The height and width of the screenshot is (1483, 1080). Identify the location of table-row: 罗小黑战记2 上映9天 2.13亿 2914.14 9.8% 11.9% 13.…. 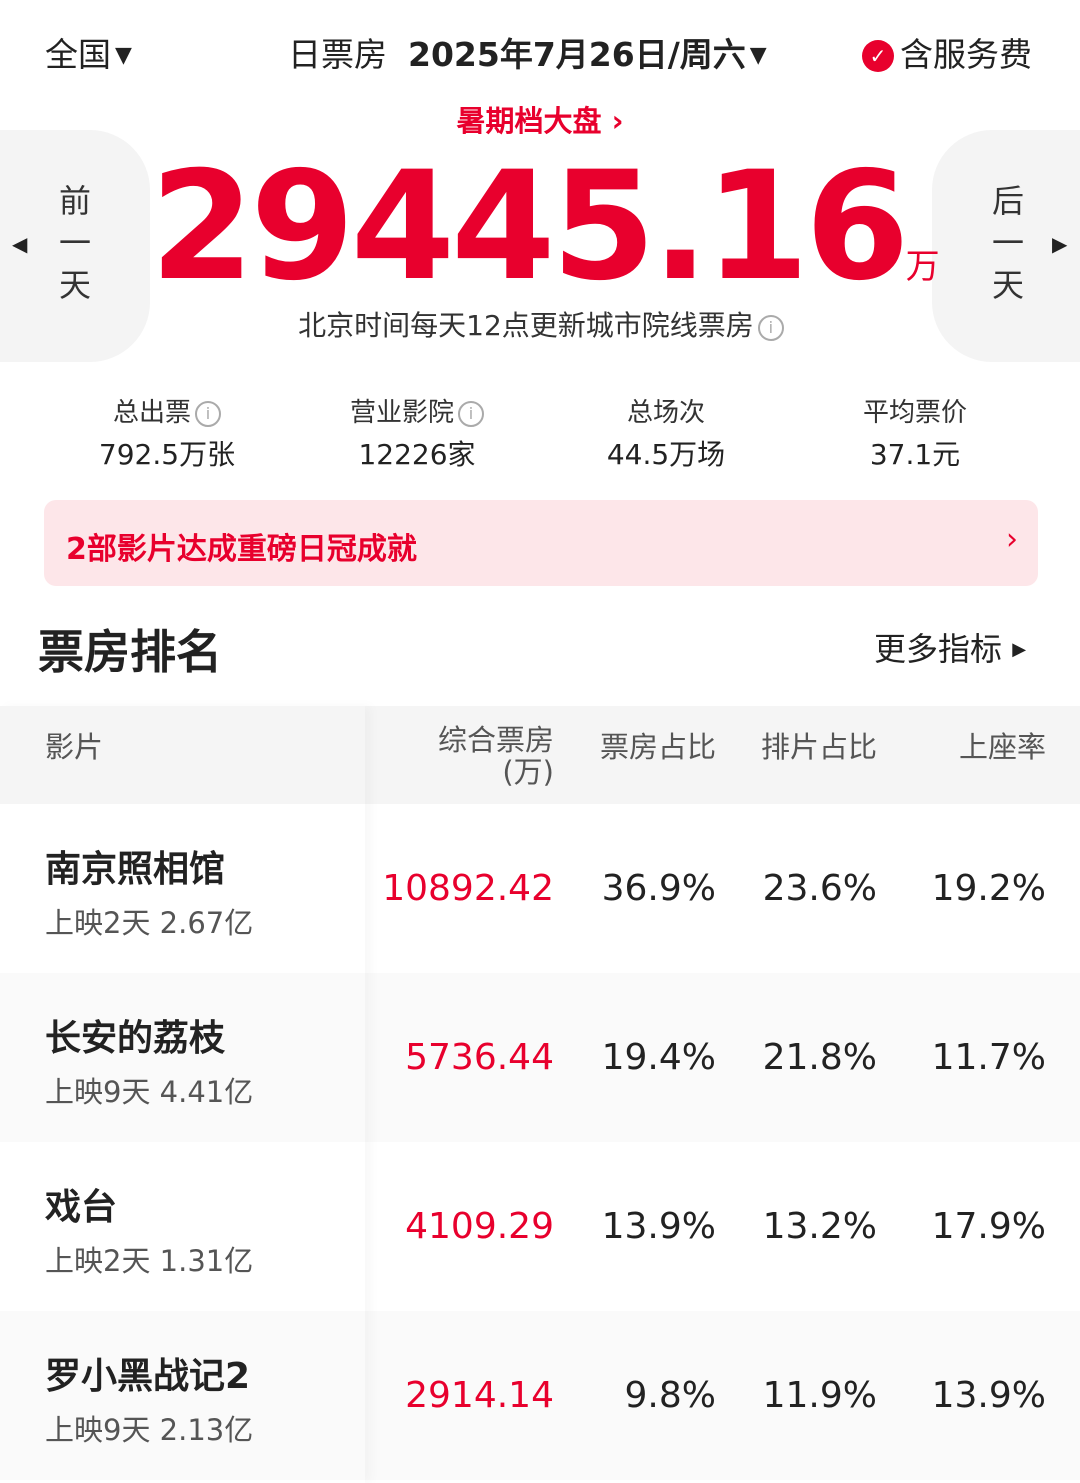
(540, 1395).